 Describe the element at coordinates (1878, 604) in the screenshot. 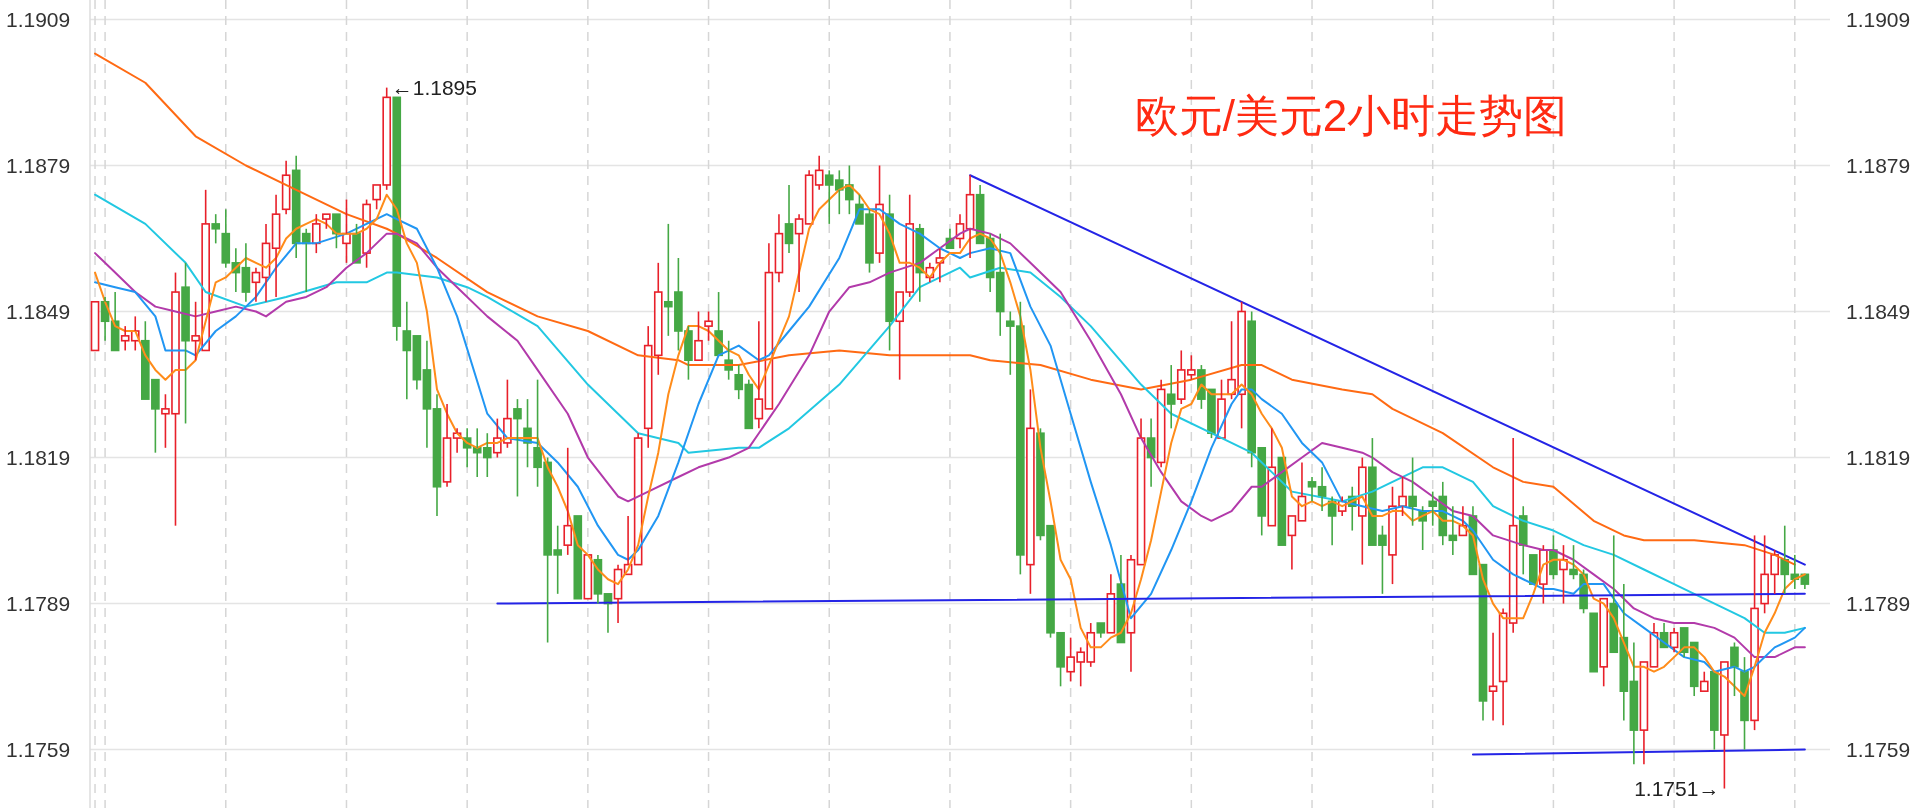

I see `y2-tick-label: 1.1789` at that location.